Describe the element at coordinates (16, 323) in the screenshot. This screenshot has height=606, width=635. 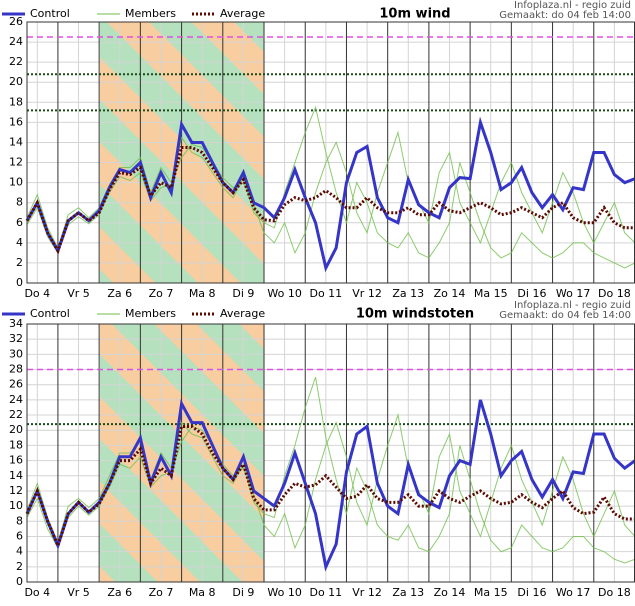
I see `y-tick-label: 34` at that location.